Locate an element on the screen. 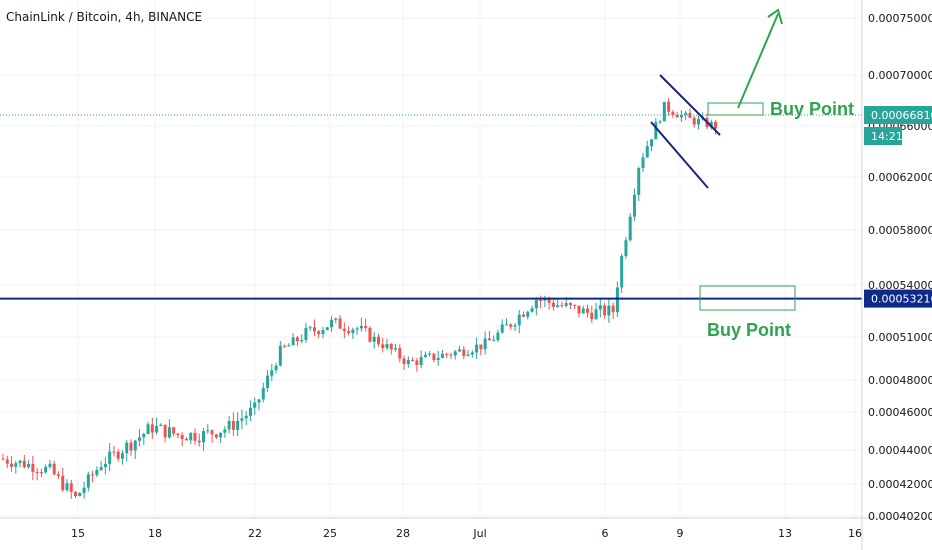 This screenshot has width=932, height=550. current-price-tag is located at coordinates (898, 115).